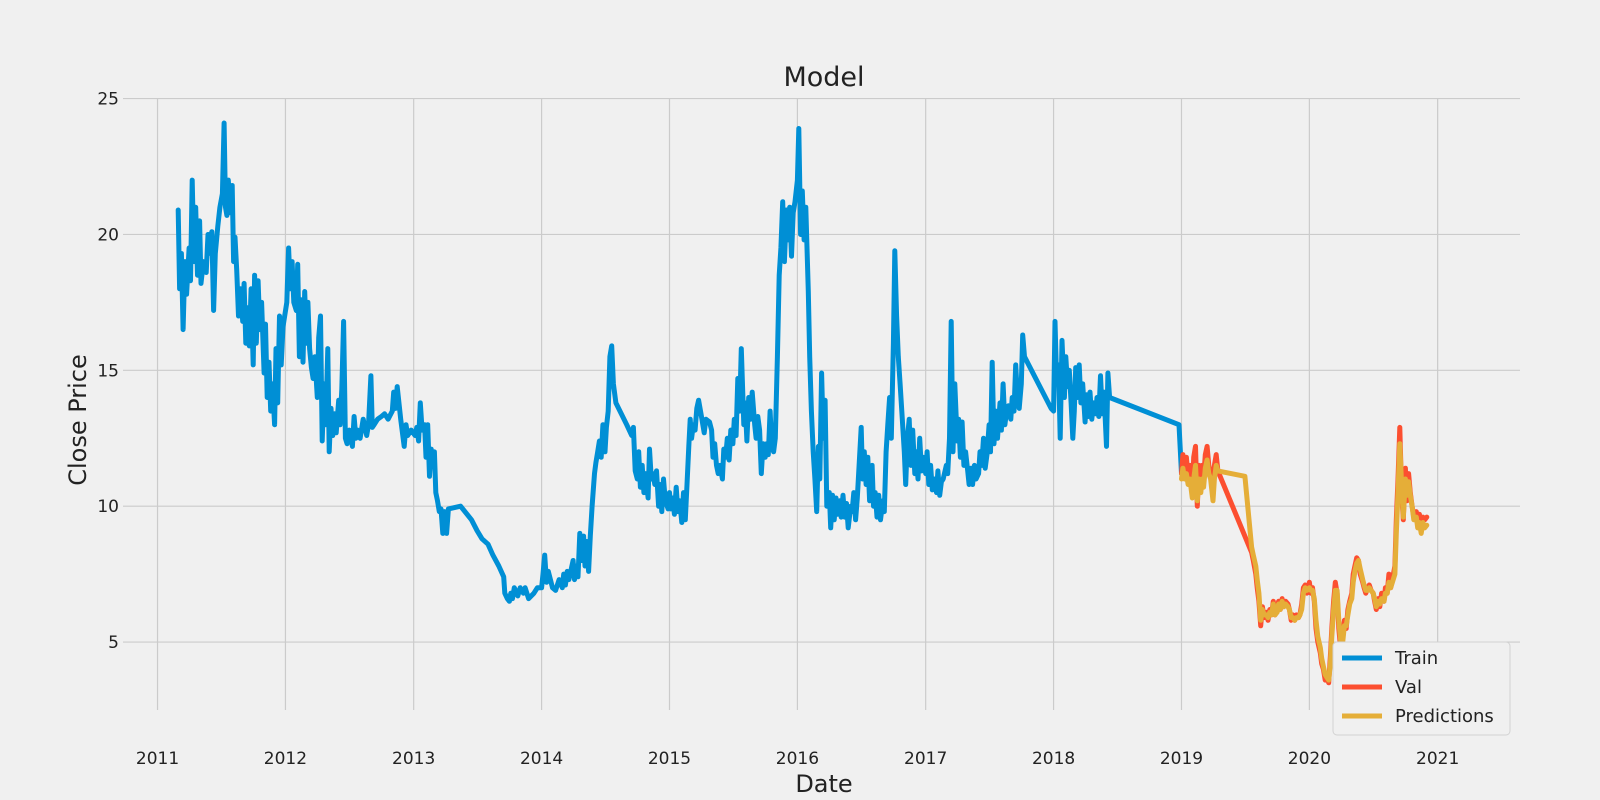 Image resolution: width=1600 pixels, height=800 pixels. Describe the element at coordinates (1309, 759) in the screenshot. I see `x-tick-label: 2020` at that location.